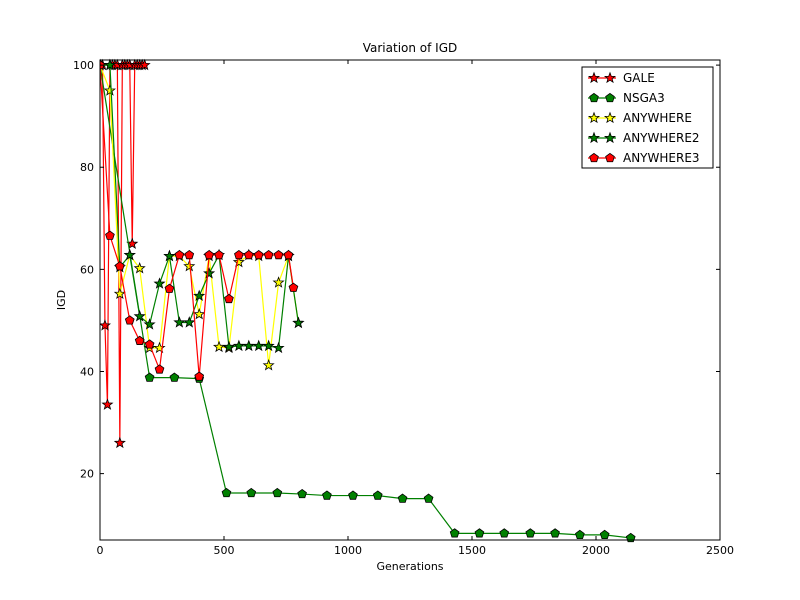  I want to click on legend-item-gale: GALE, so click(621, 78).